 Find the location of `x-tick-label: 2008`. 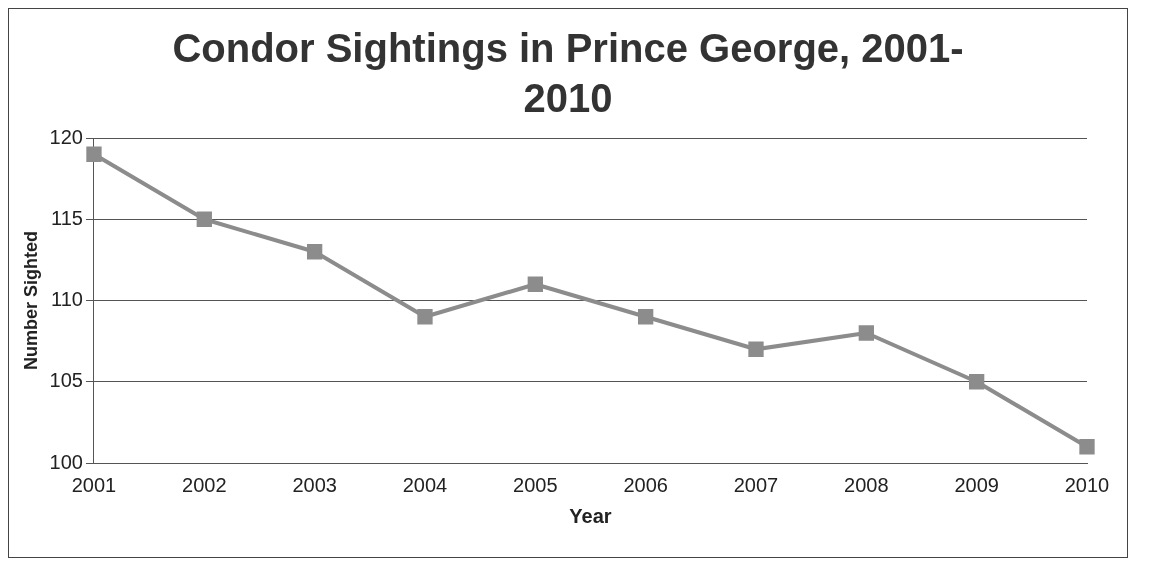

x-tick-label: 2008 is located at coordinates (866, 484).